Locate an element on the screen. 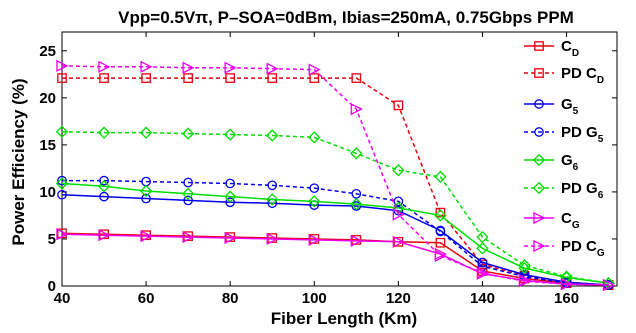 The width and height of the screenshot is (636, 333). legend-label: PD CG is located at coordinates (583, 248).